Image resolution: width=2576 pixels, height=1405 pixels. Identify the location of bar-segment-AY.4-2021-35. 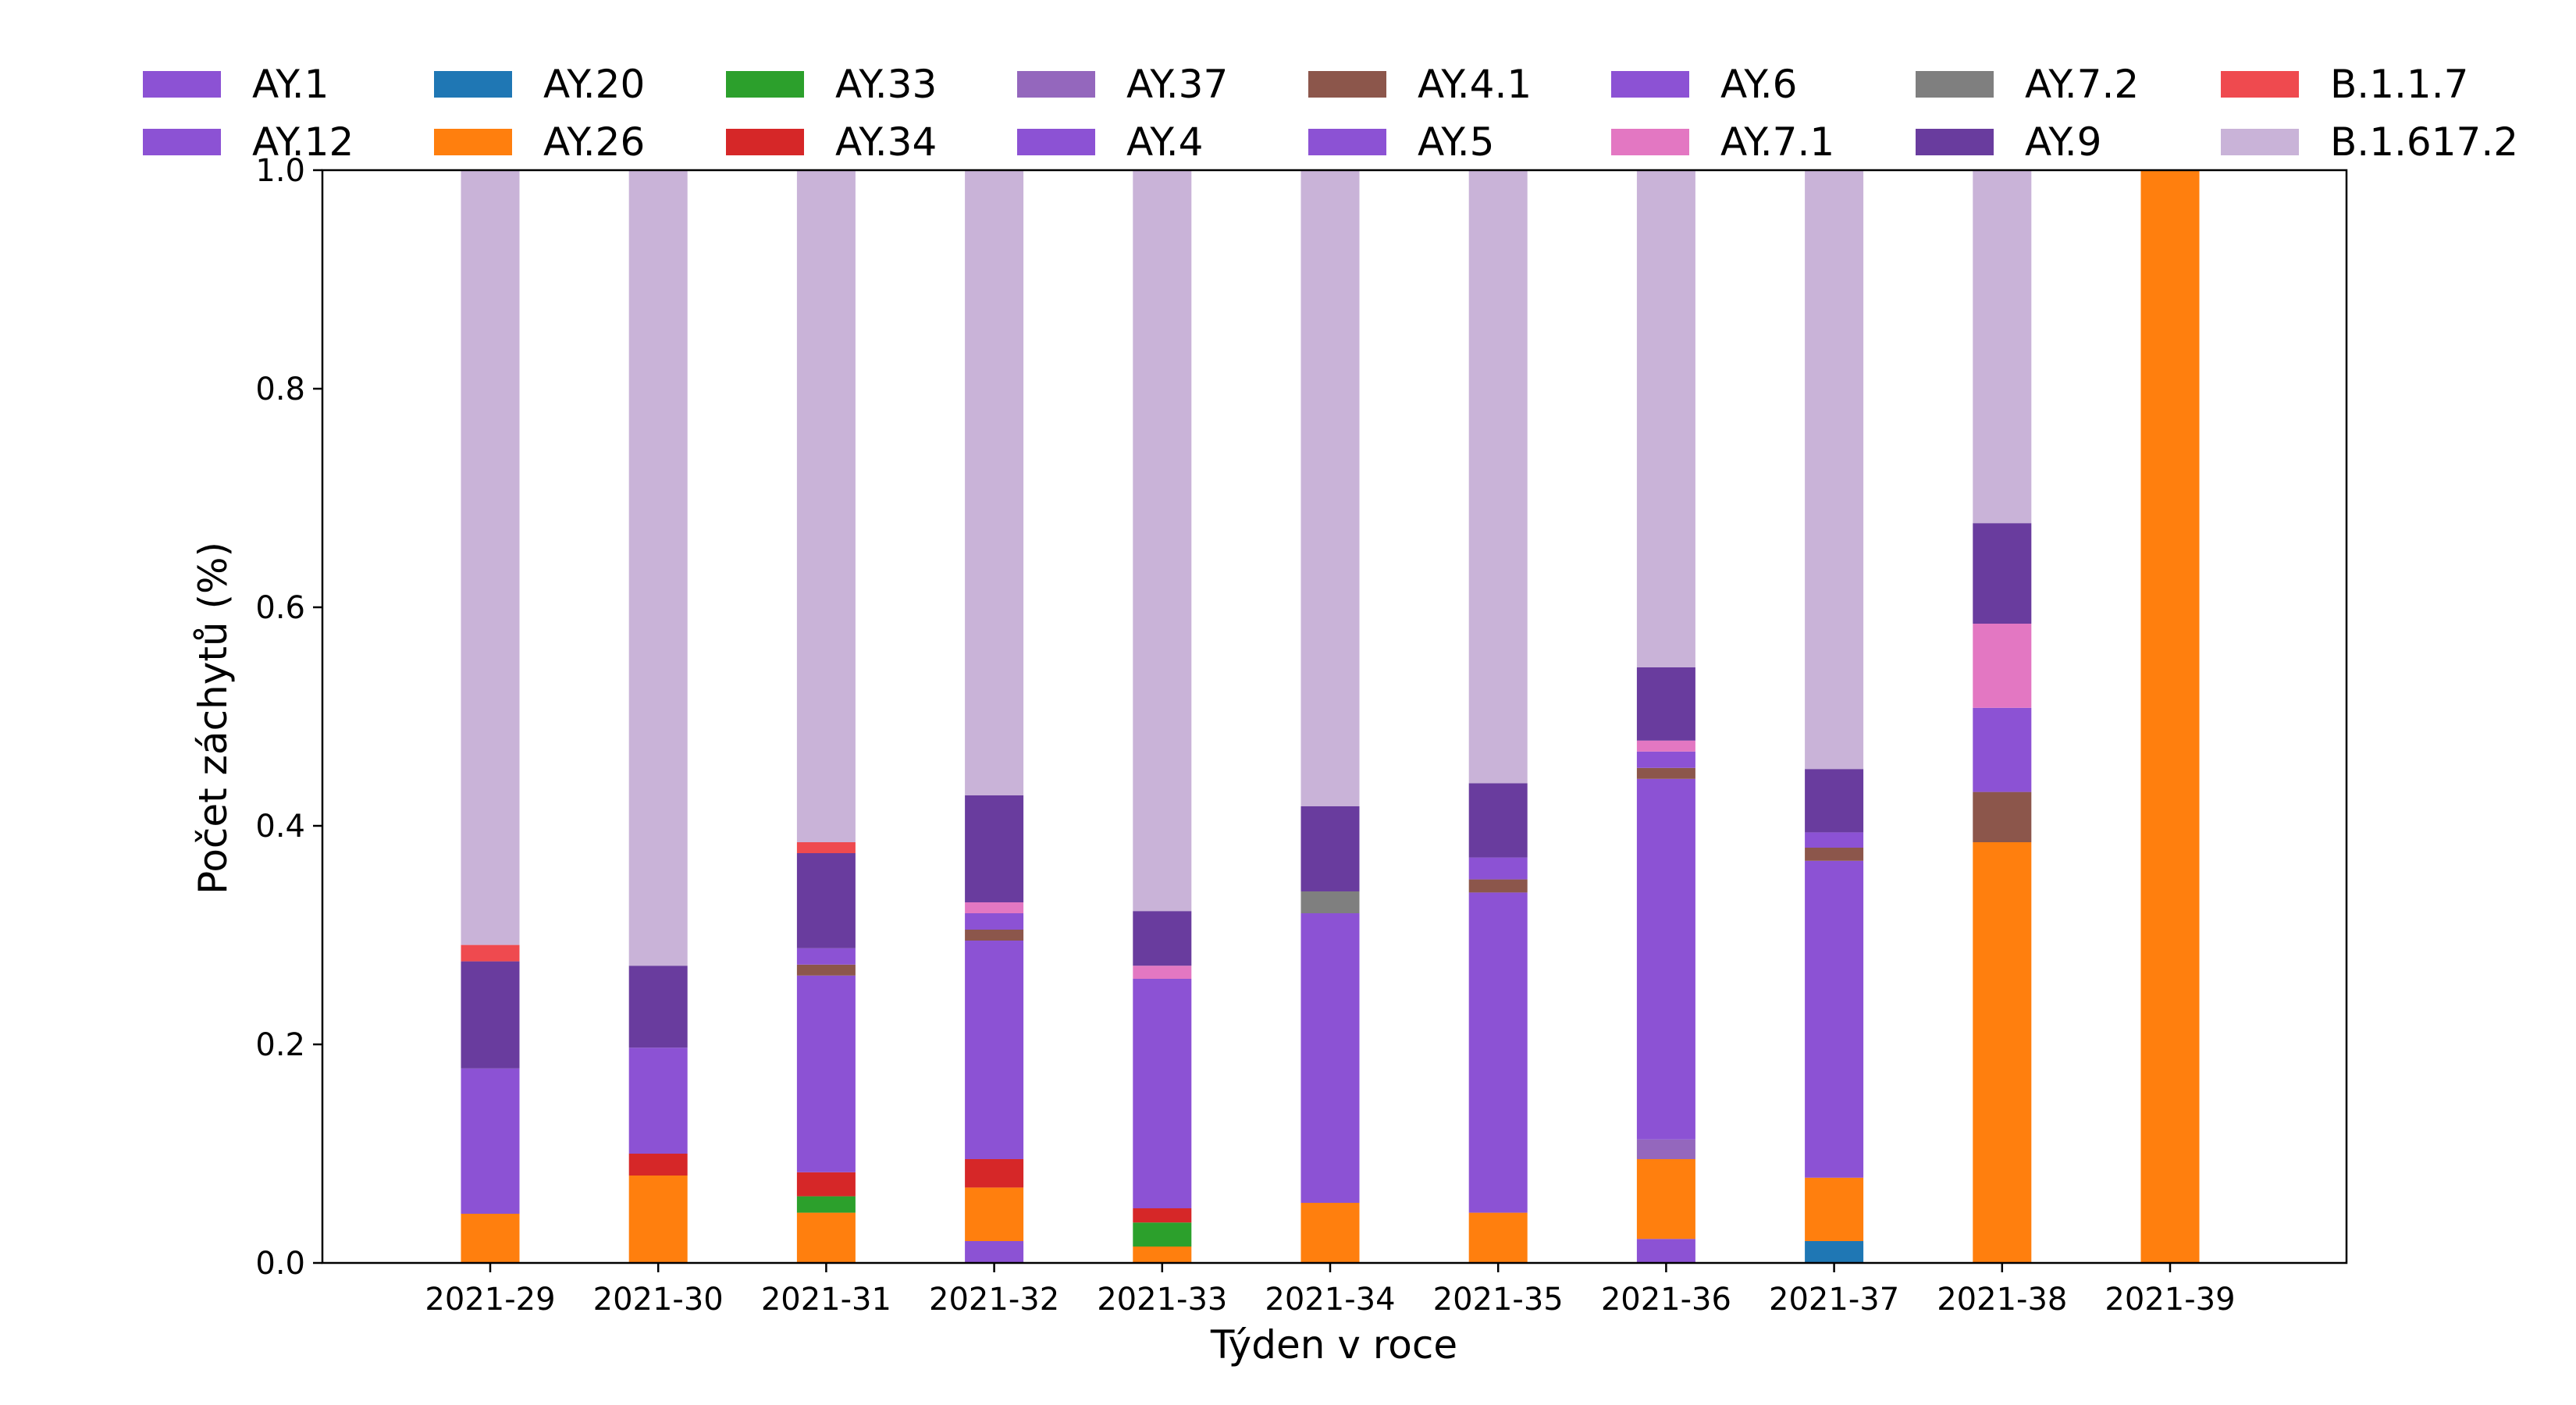
(1498, 869).